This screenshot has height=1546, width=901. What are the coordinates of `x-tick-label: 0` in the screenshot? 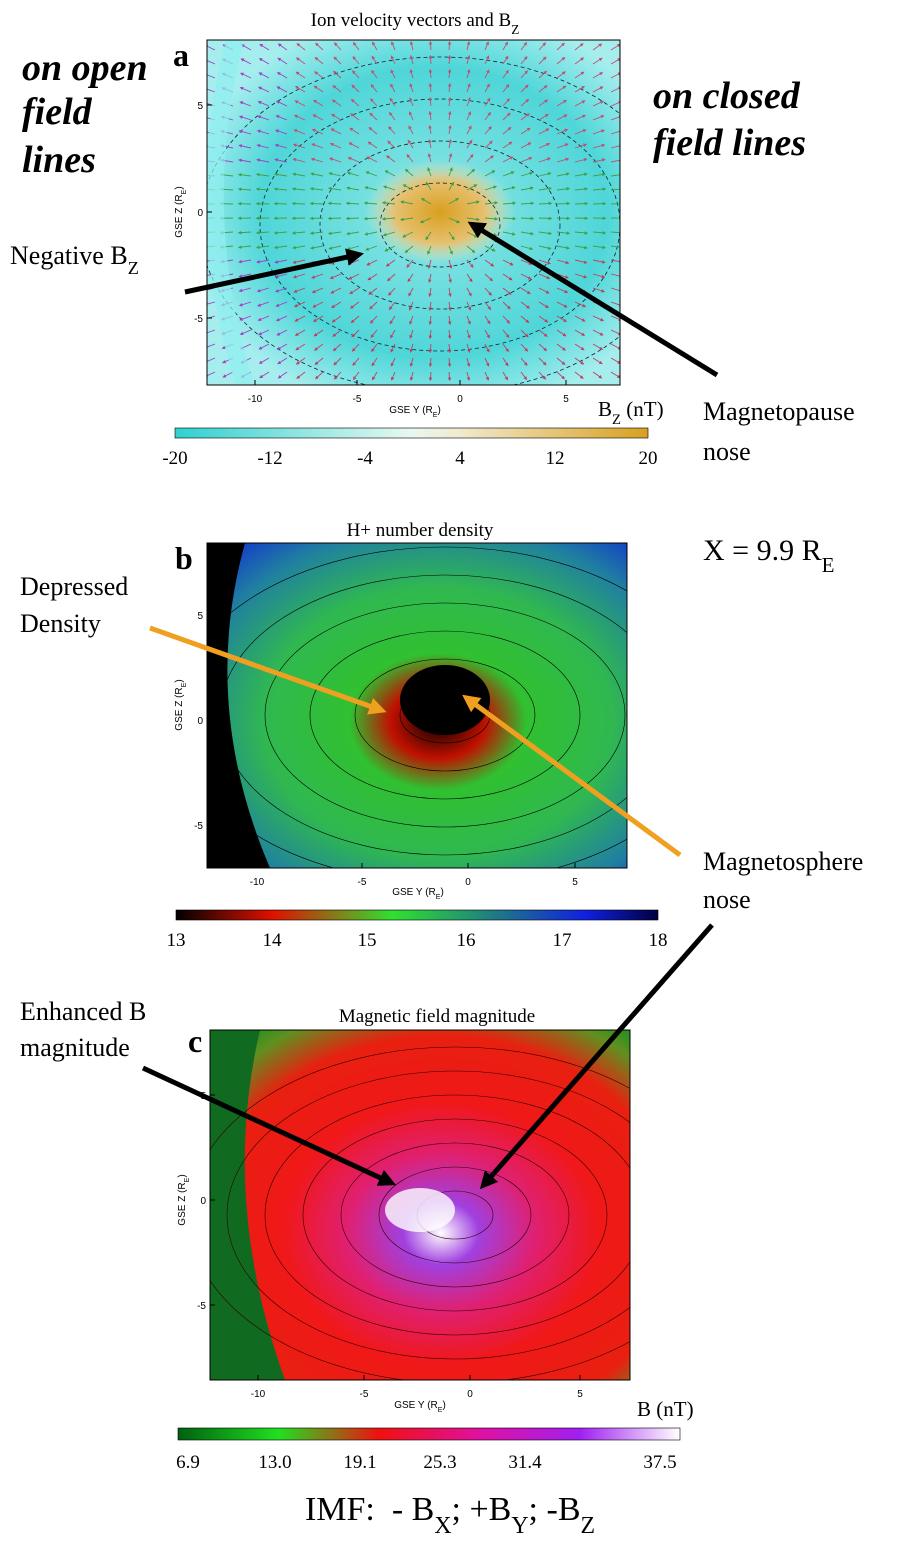 It's located at (470, 1394).